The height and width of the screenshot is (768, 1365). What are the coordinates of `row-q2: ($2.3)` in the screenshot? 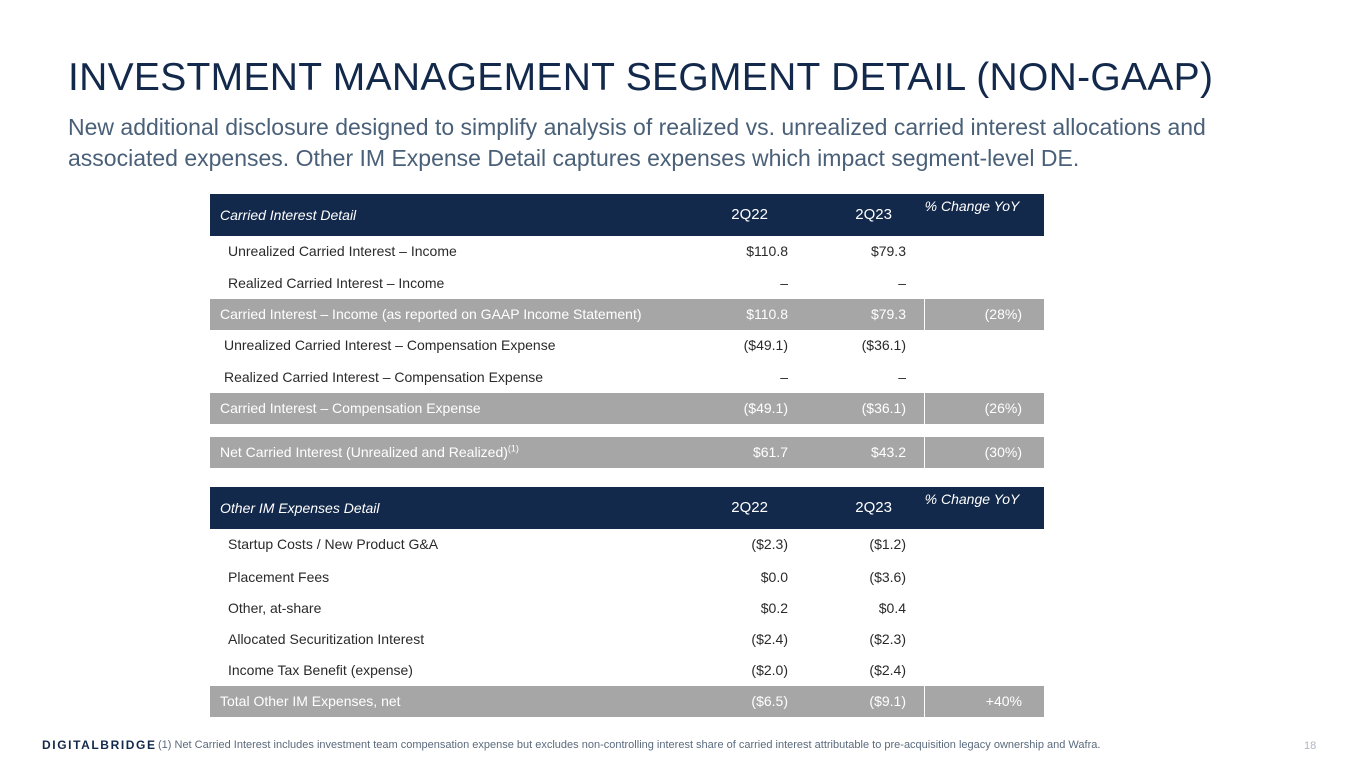 It's located at (887, 639).